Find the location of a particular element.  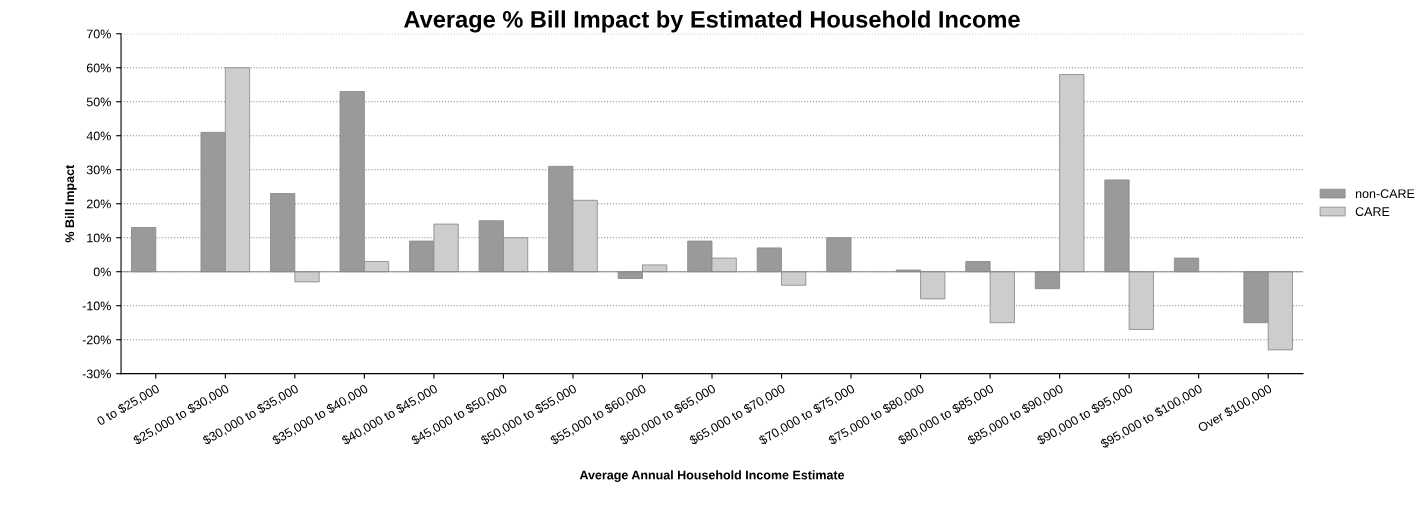

legend-label: CARE is located at coordinates (1372, 212).